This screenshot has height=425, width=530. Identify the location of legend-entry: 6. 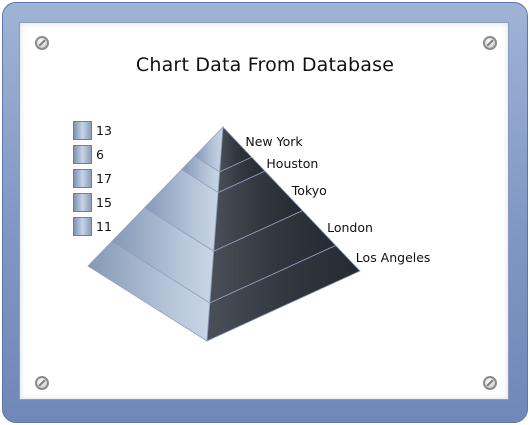
(100, 154).